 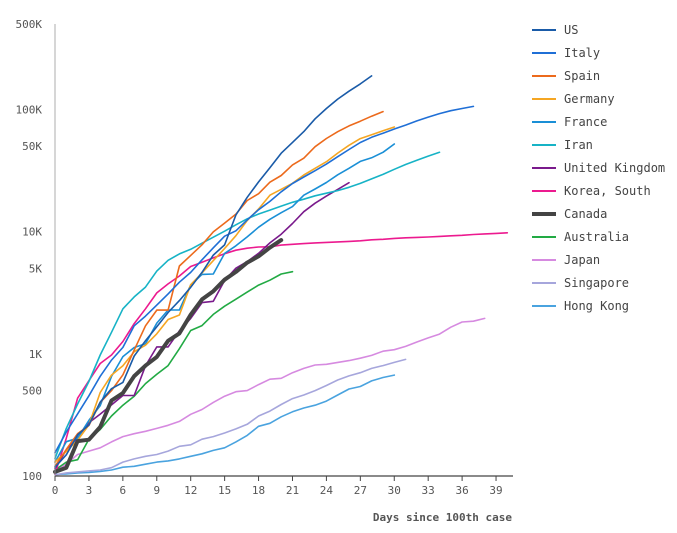 What do you see at coordinates (190, 490) in the screenshot?
I see `x-tick-label: 12` at bounding box center [190, 490].